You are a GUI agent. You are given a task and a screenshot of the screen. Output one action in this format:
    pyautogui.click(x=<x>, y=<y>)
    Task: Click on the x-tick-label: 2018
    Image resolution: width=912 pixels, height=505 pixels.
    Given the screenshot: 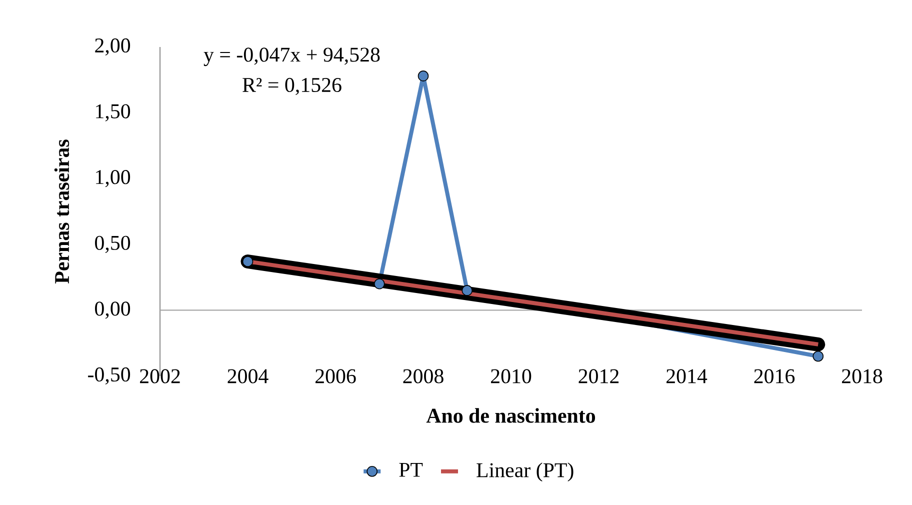 What is the action you would take?
    pyautogui.click(x=862, y=376)
    